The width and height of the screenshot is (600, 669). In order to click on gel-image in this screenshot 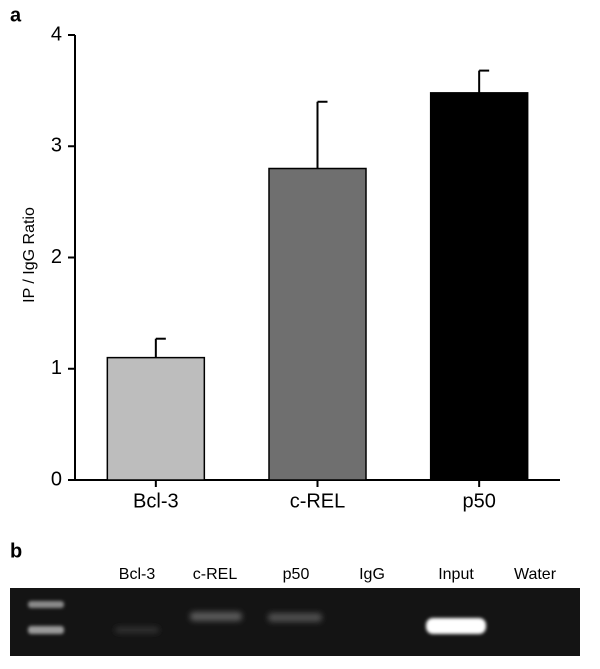, I will do `click(295, 622)`.